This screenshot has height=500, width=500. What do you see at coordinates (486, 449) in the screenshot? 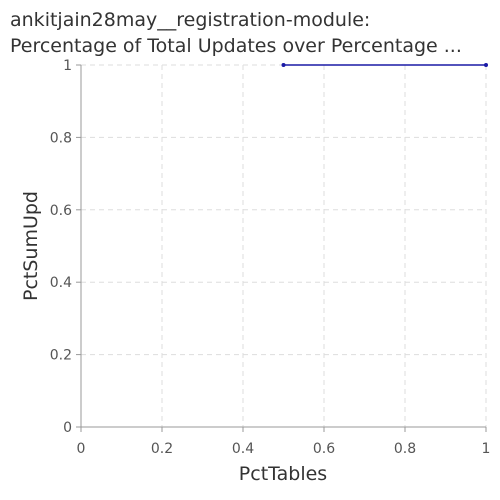
I see `x-tick-label: 1` at bounding box center [486, 449].